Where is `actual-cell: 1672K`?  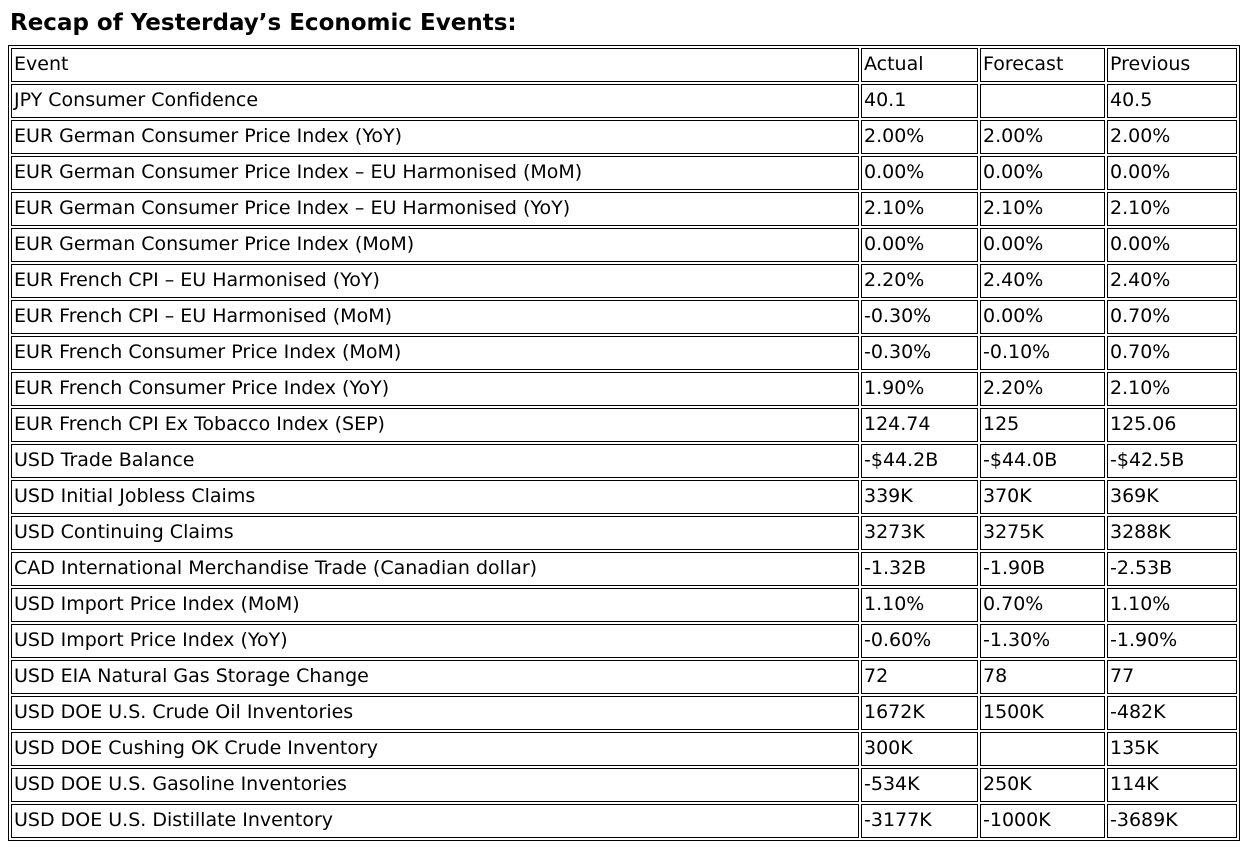
actual-cell: 1672K is located at coordinates (919, 713).